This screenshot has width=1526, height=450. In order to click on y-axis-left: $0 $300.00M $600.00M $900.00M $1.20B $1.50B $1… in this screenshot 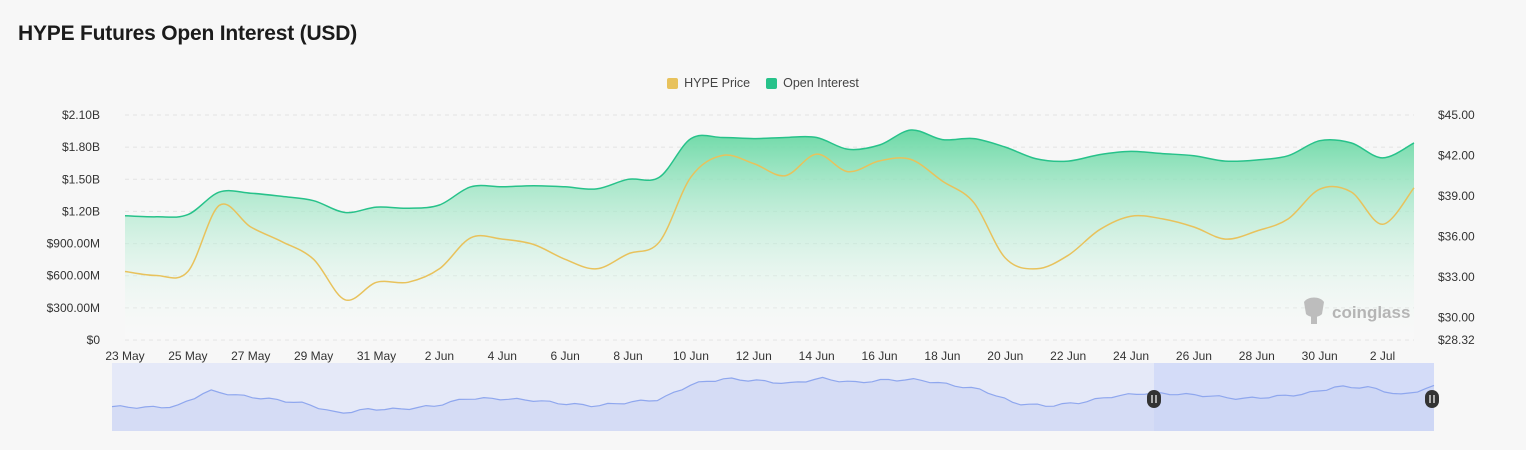, I will do `click(74, 227)`.